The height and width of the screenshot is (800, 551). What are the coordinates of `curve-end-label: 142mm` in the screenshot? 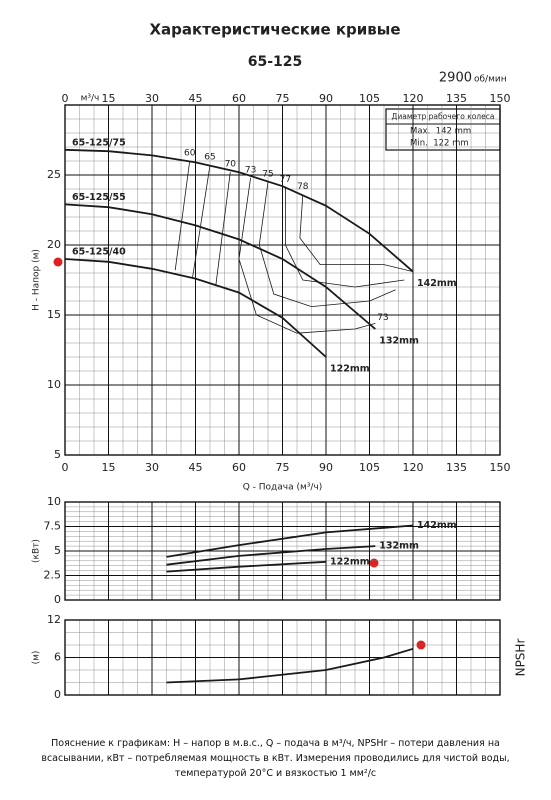 It's located at (437, 283).